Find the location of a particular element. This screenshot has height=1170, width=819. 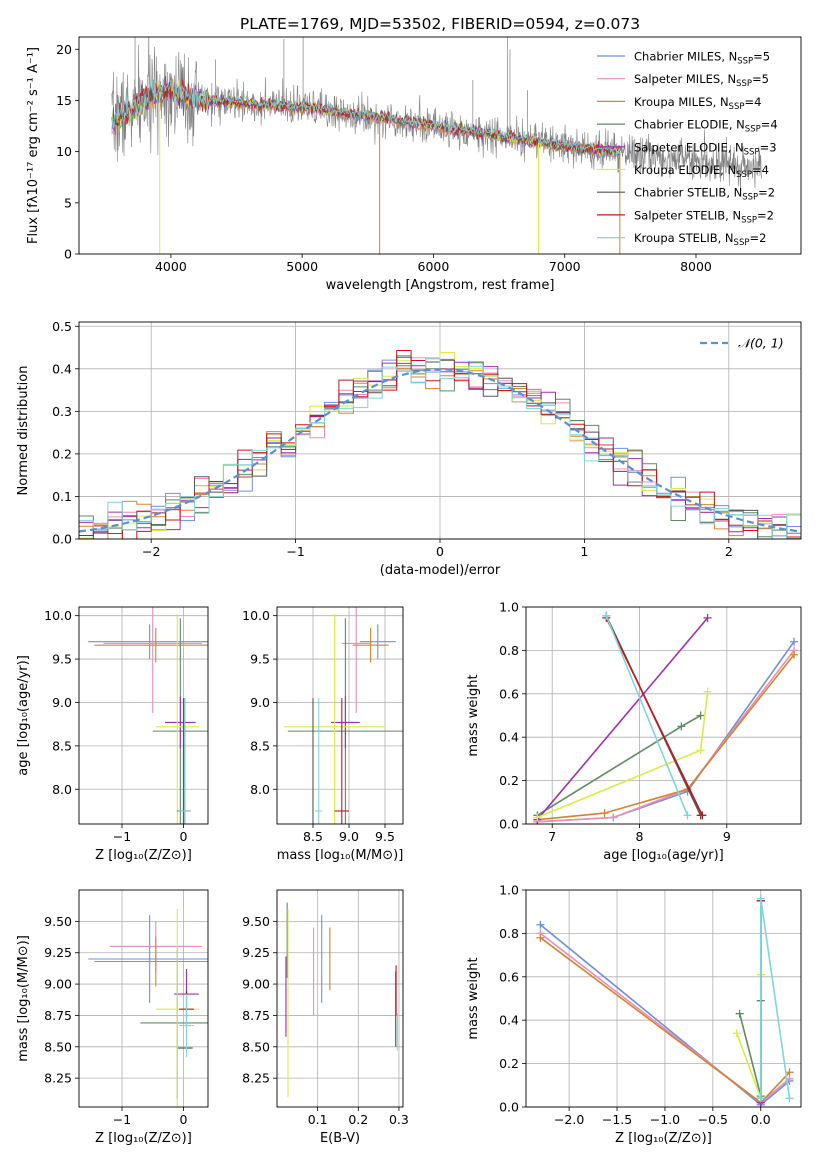

x-tick-label: 9.0 is located at coordinates (349, 836).